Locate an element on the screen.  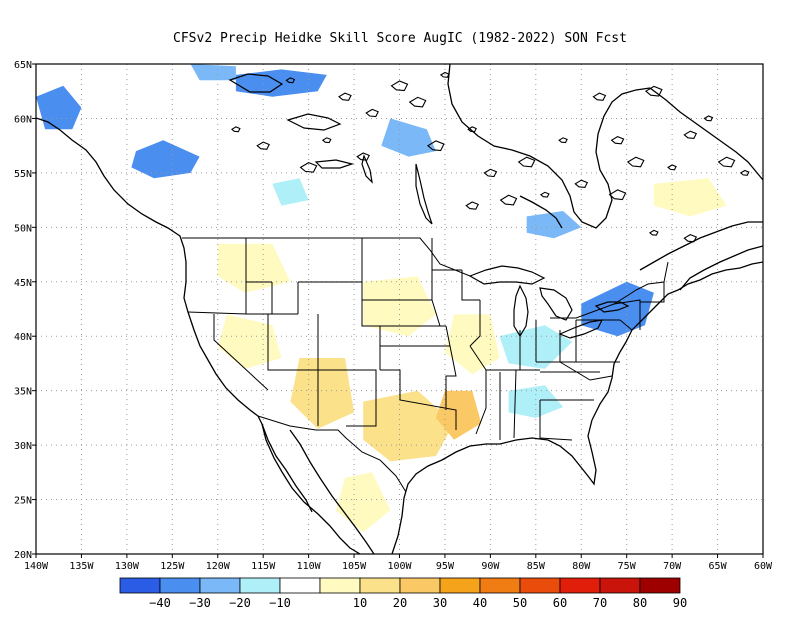
lon-tick-label: 120W is located at coordinates (218, 566).